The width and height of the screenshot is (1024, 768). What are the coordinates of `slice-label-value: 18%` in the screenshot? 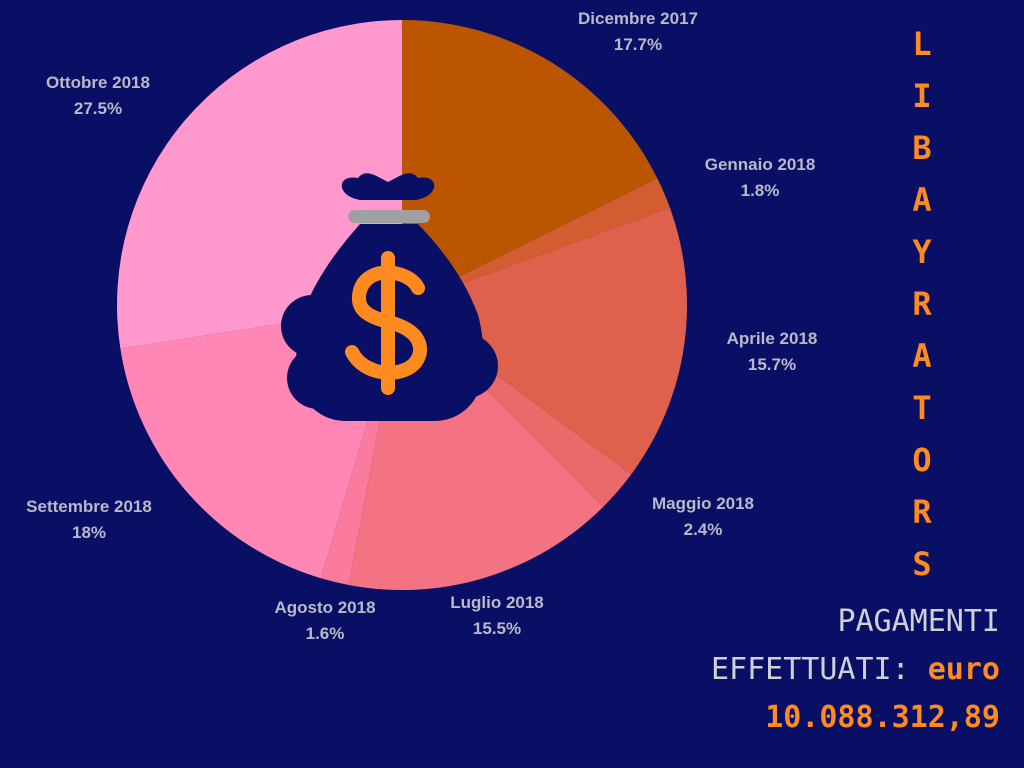 It's located at (89, 532).